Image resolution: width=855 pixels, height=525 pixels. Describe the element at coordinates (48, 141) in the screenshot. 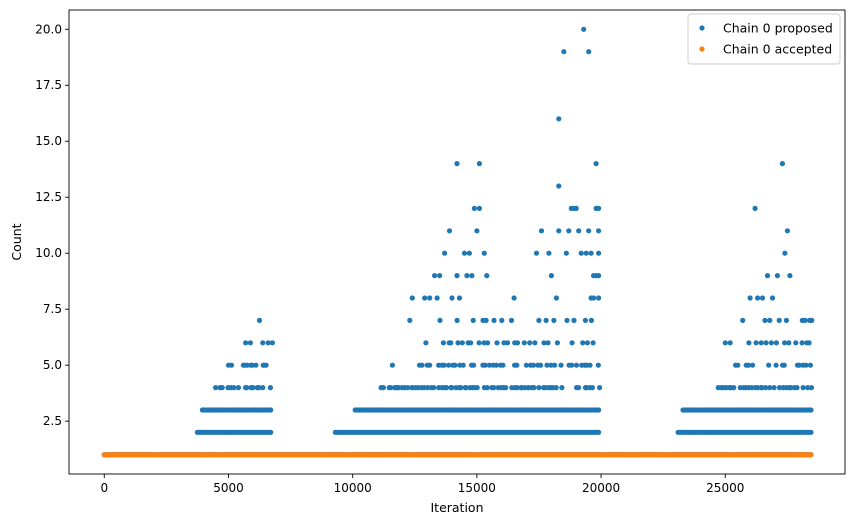

I see `y-tick-label: 15.0` at that location.